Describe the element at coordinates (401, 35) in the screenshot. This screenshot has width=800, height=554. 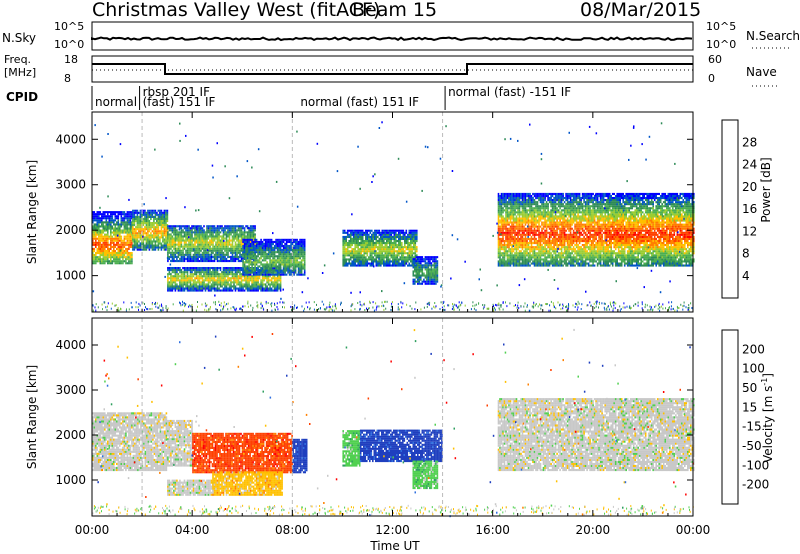
I see `nsky-panel: N.Sky 10^5 10^0 10^5 10^0 N.Search` at that location.